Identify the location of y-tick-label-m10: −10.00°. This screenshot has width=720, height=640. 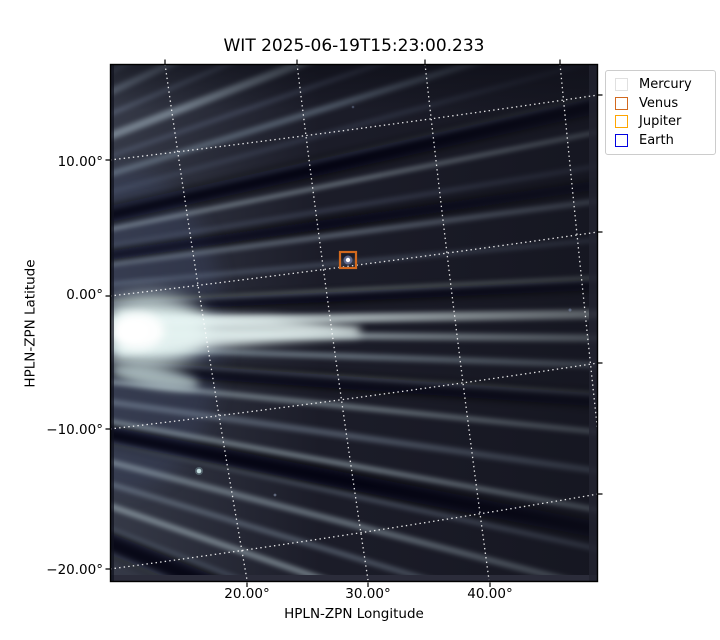
(74, 430).